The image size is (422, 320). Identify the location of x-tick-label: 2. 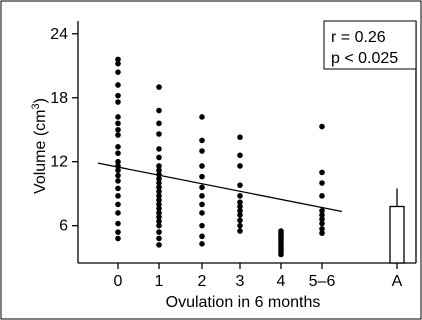
(202, 281).